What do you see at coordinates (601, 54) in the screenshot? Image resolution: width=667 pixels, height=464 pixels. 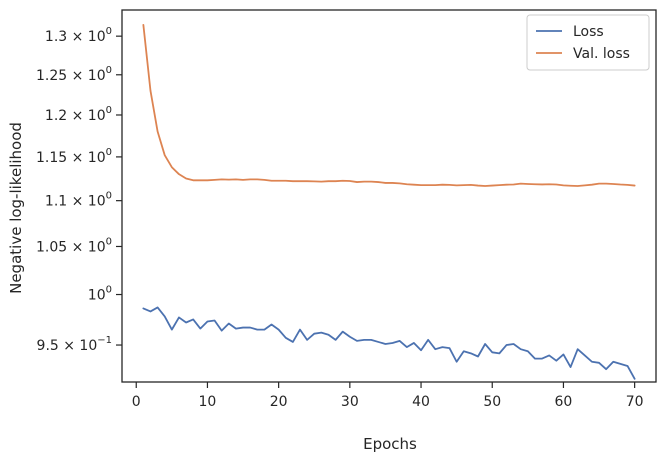 I see `legend-label-val-loss: Val. loss` at bounding box center [601, 54].